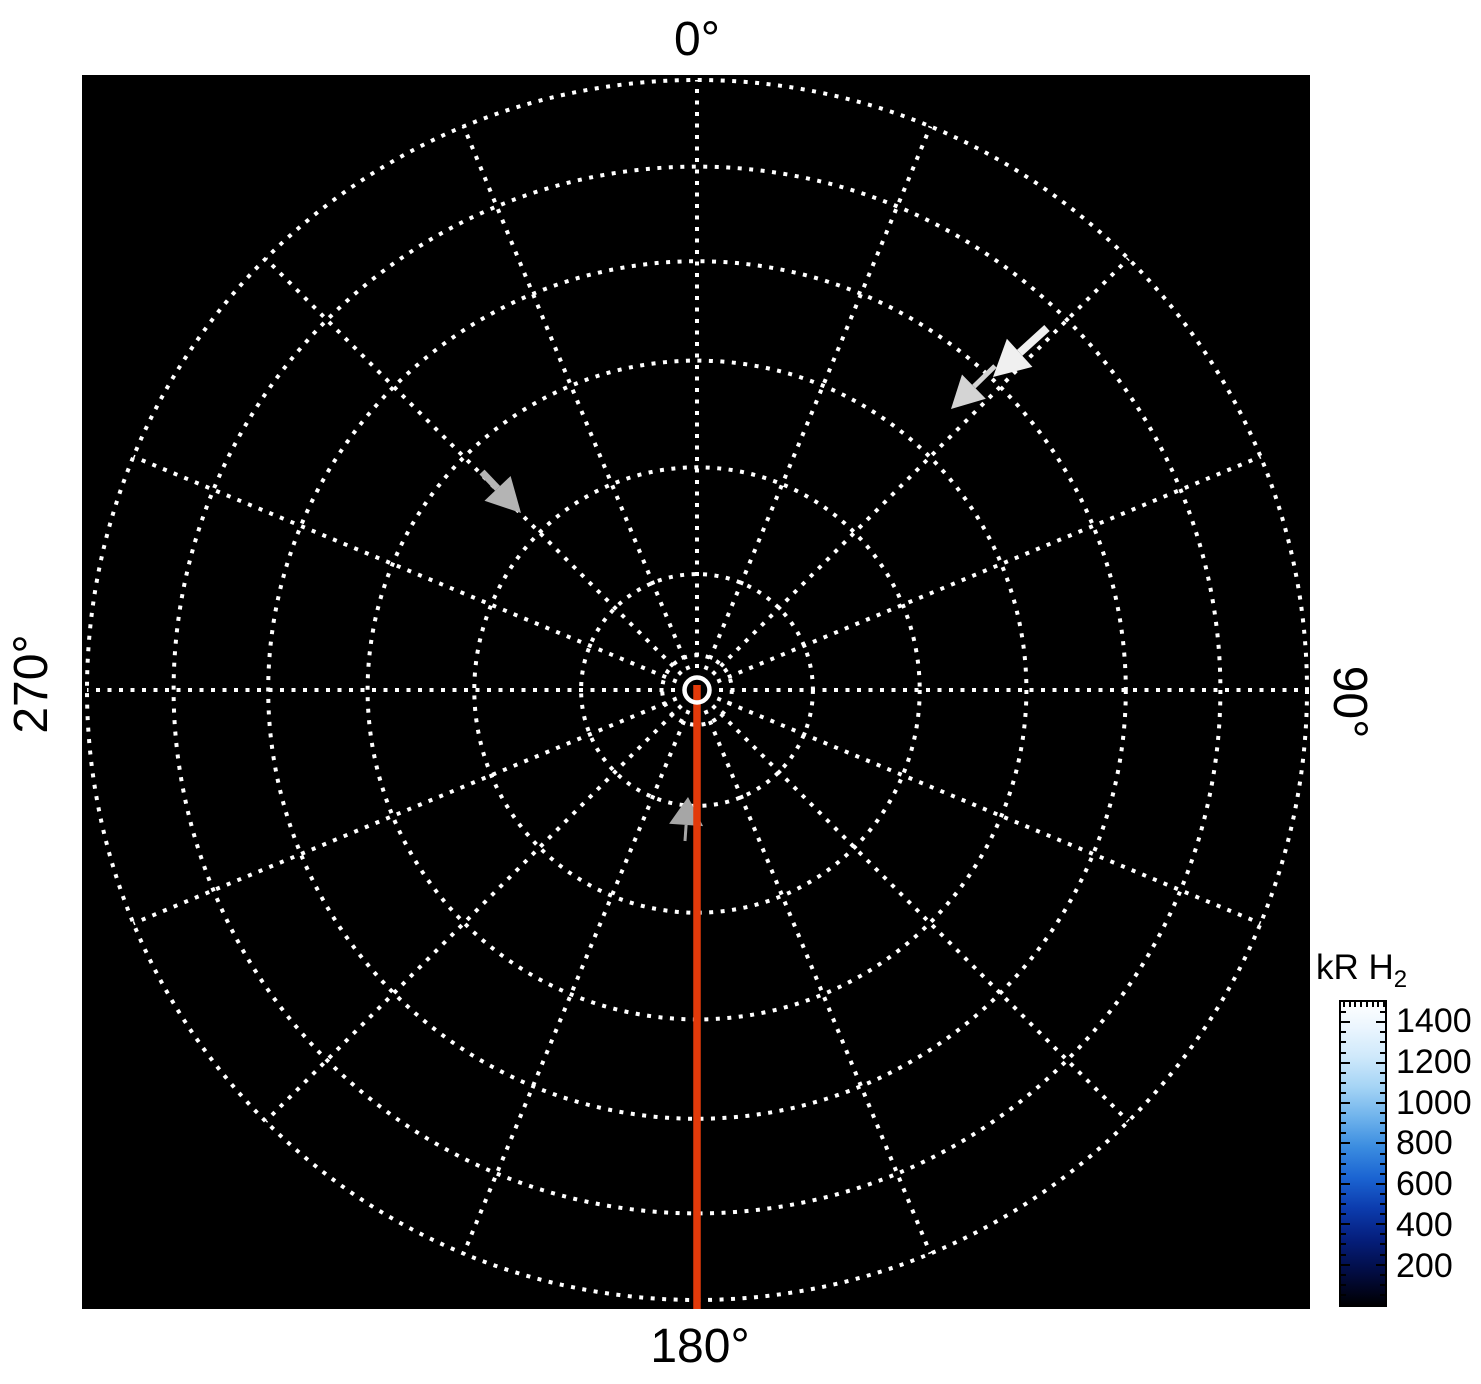 This screenshot has height=1384, width=1481. I want to click on colorbar-title-text: kR H, so click(1355, 967).